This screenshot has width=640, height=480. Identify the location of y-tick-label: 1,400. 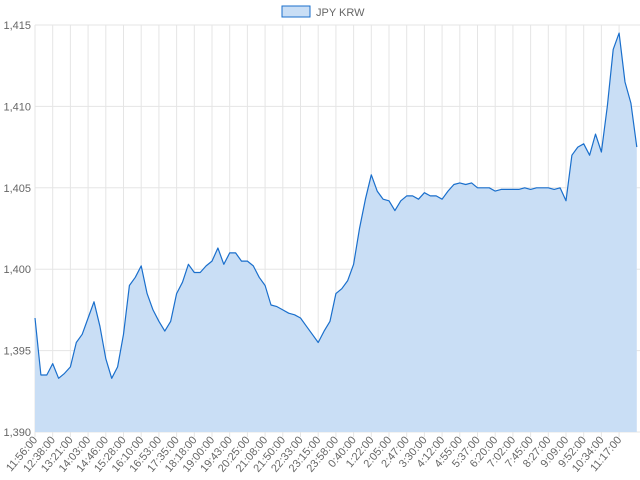
(17, 270).